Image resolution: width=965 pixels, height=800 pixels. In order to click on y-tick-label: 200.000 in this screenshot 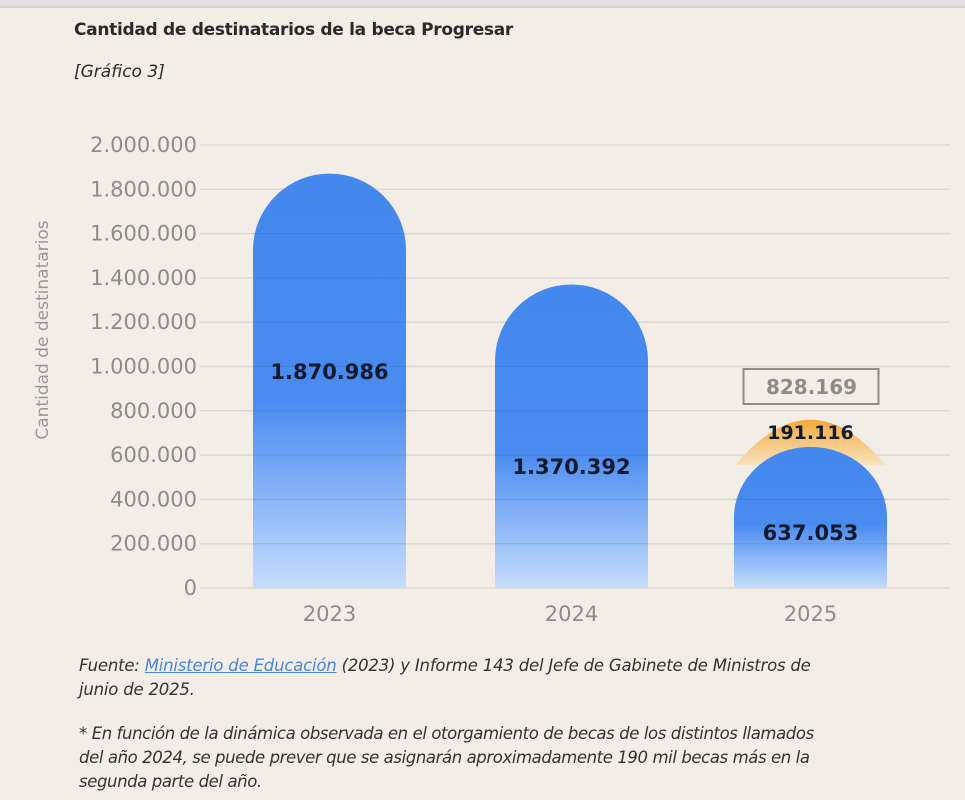, I will do `click(153, 544)`.